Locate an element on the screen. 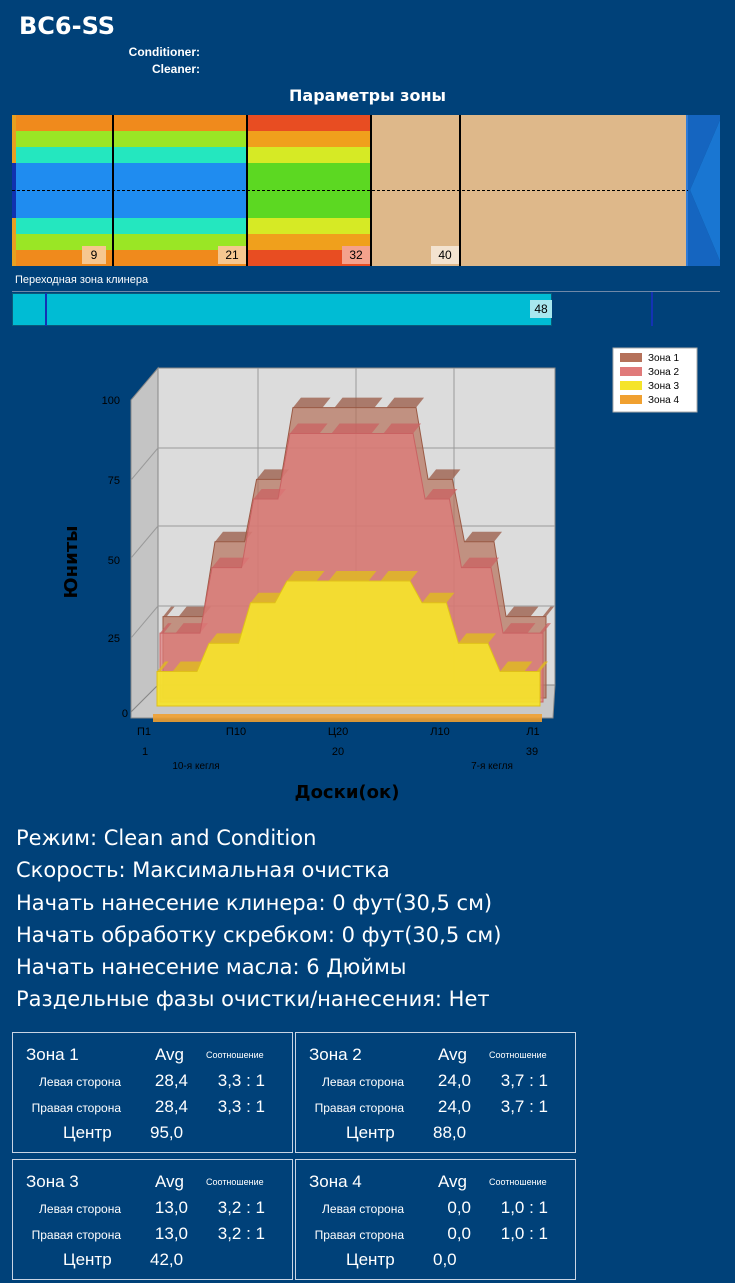  x-number-1: 1 is located at coordinates (145, 752).